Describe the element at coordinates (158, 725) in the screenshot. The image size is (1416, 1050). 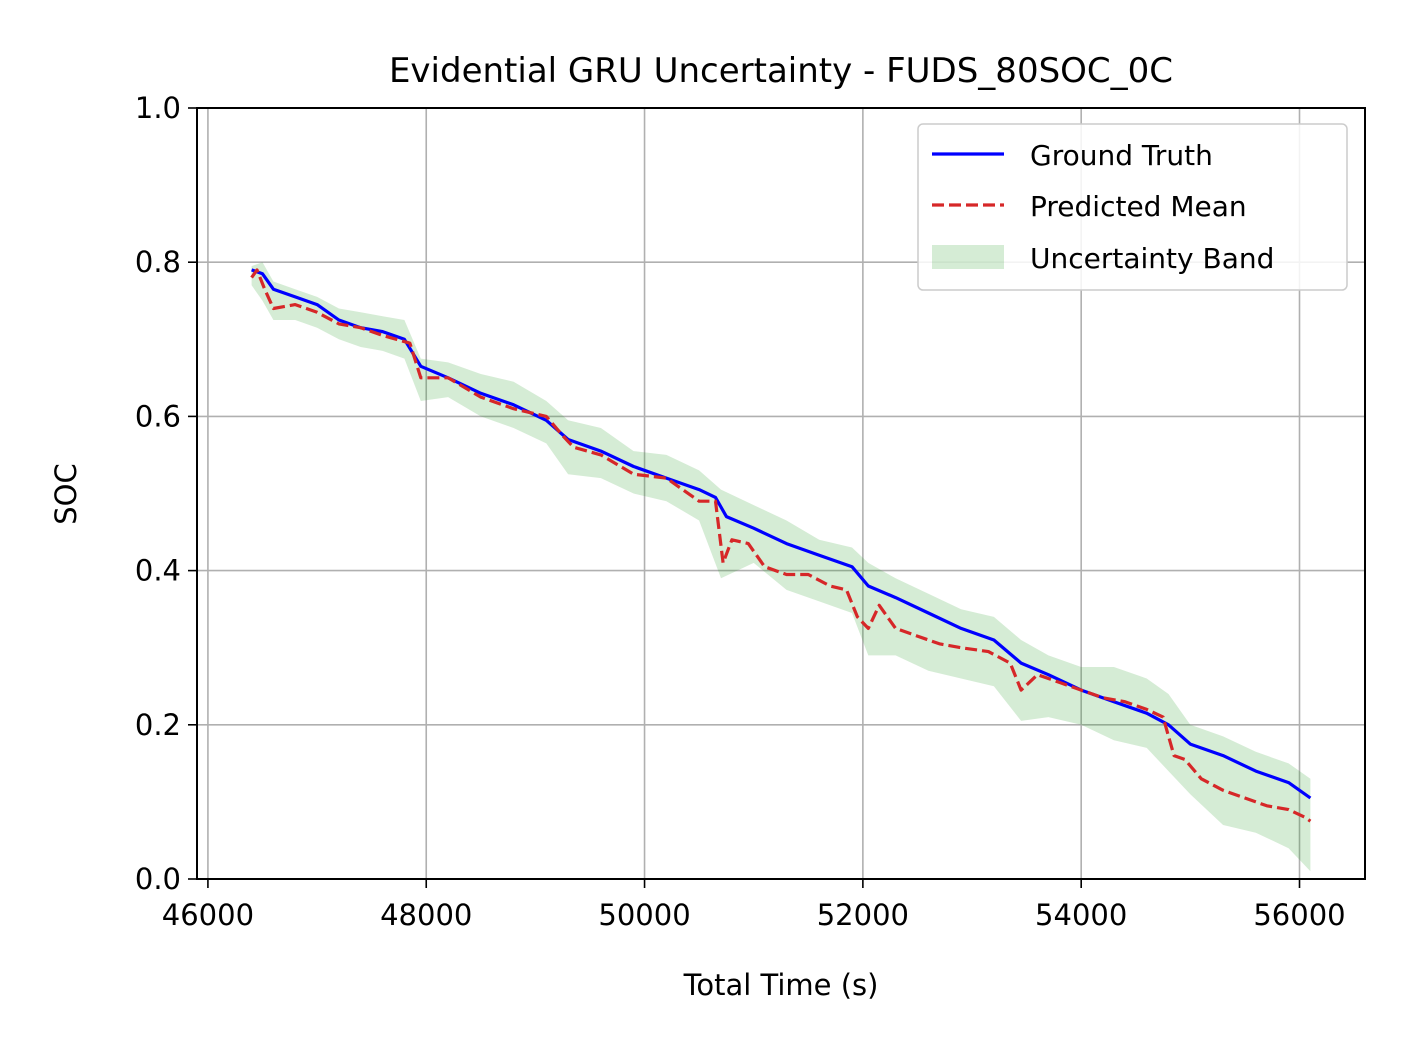
I see `y-tick-label: 0.2` at that location.